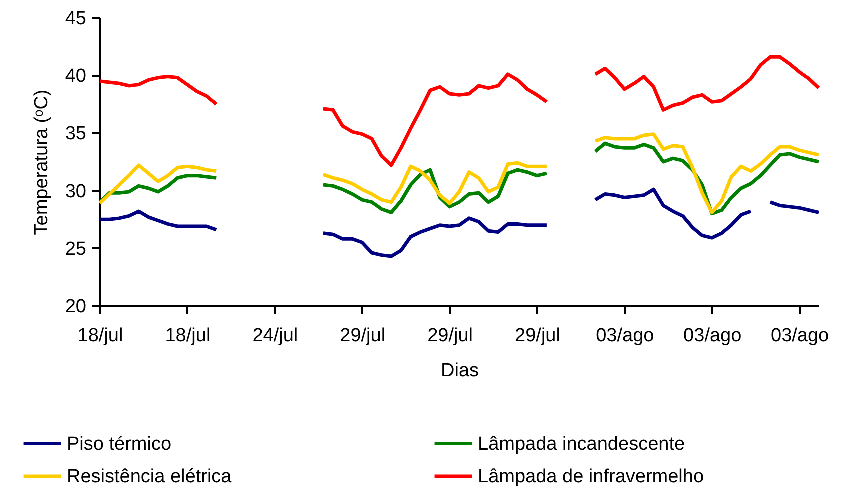 The height and width of the screenshot is (495, 842). I want to click on legend-label: Lâmpada incandescente, so click(582, 444).